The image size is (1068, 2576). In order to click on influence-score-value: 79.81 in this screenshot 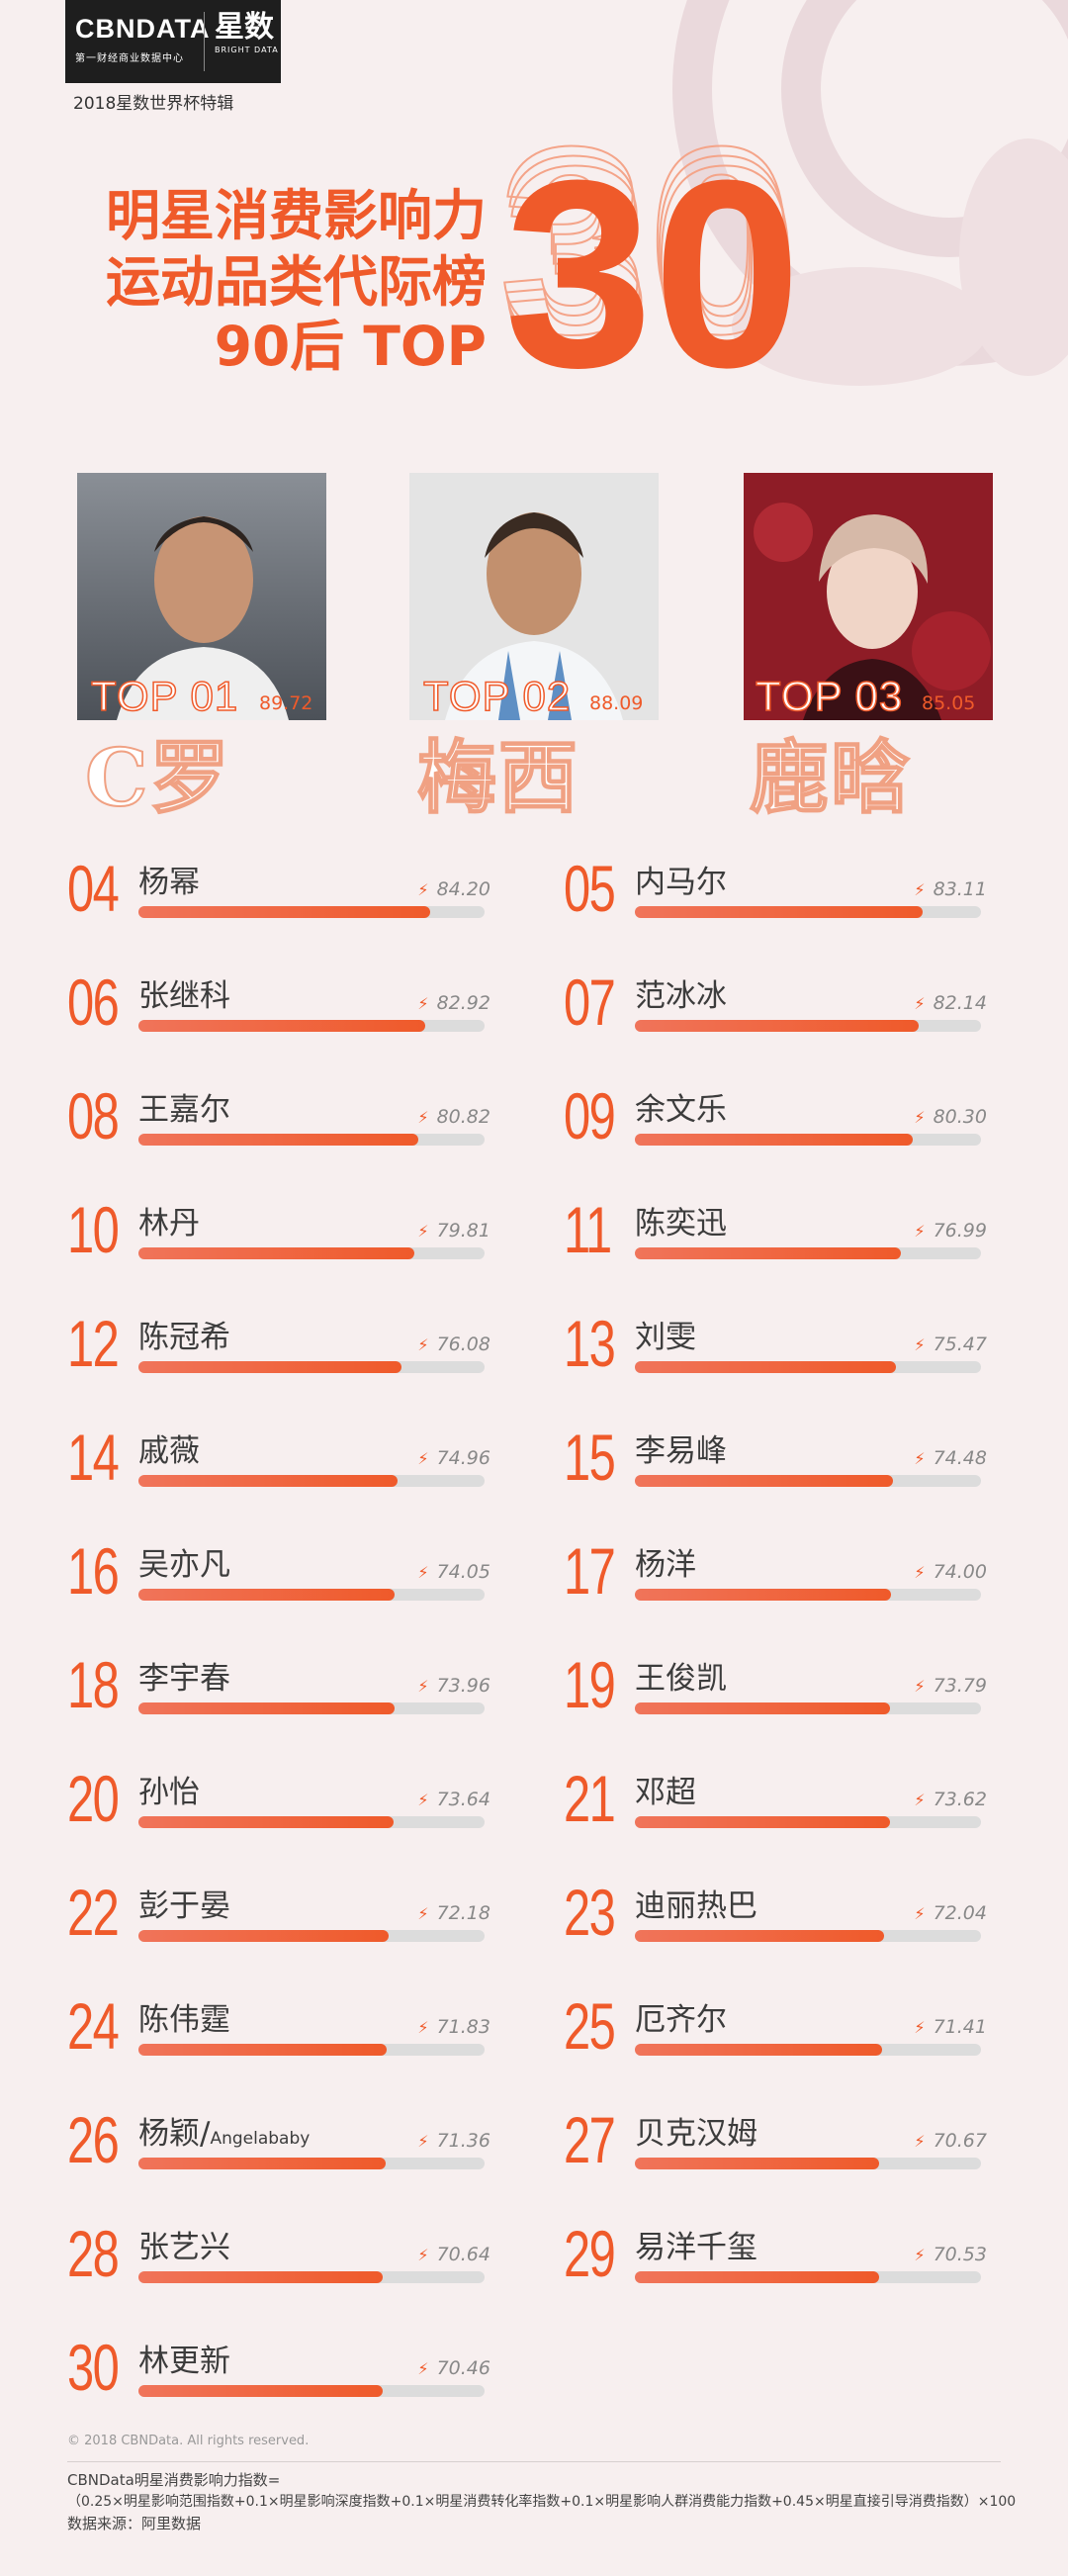, I will do `click(463, 1231)`.